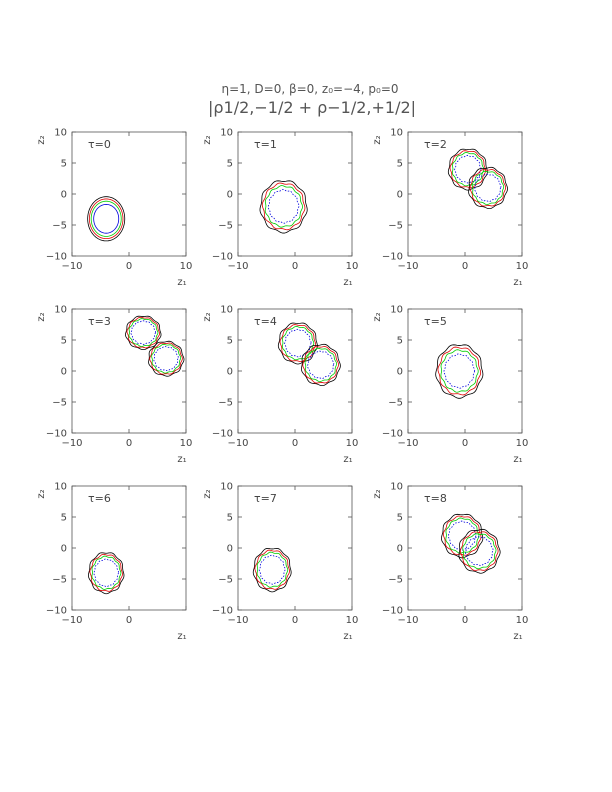 This screenshot has width=612, height=792. I want to click on contour-panel: 10 5 0 −5 −10−10 0 10 z₁ z₂ τ=1, so click(280, 208).